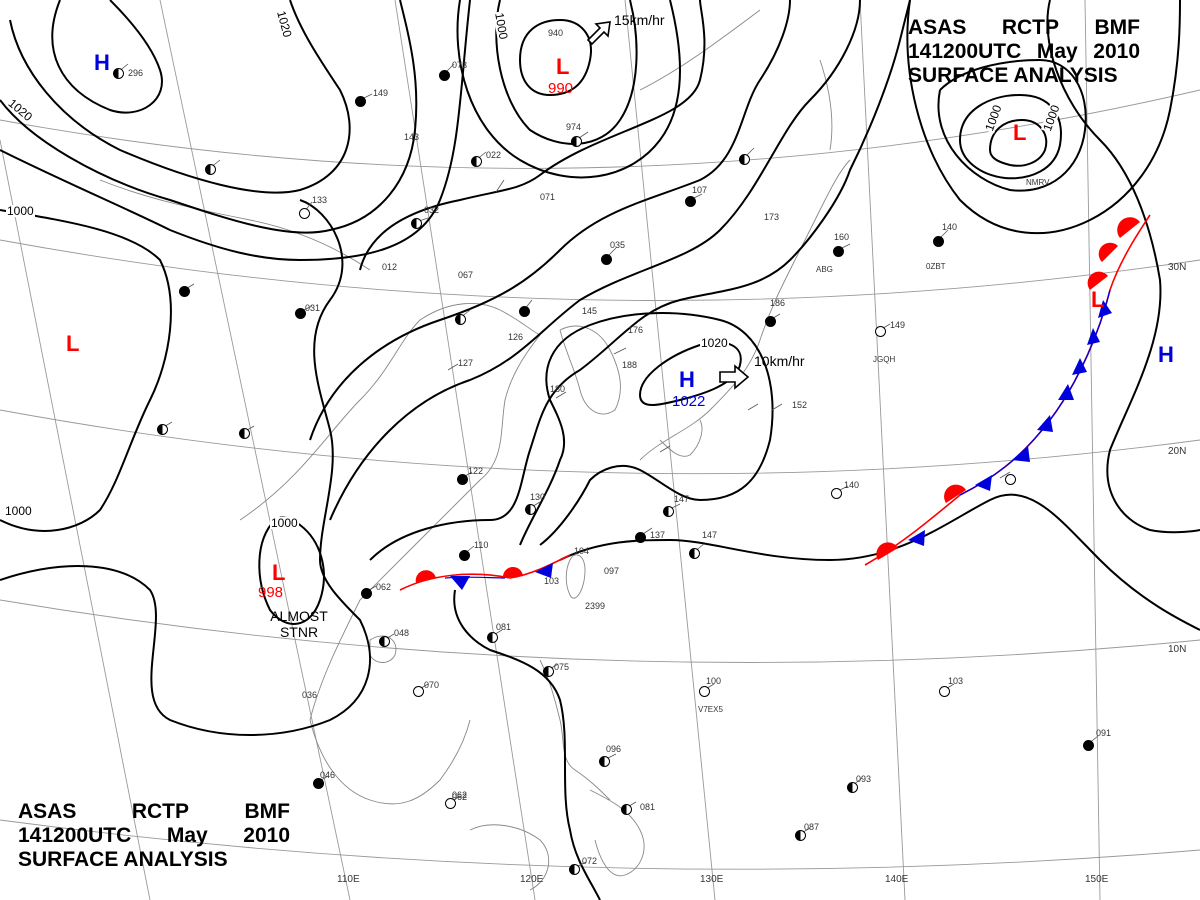 This screenshot has height=900, width=1200. I want to click on title-month: May, so click(187, 835).